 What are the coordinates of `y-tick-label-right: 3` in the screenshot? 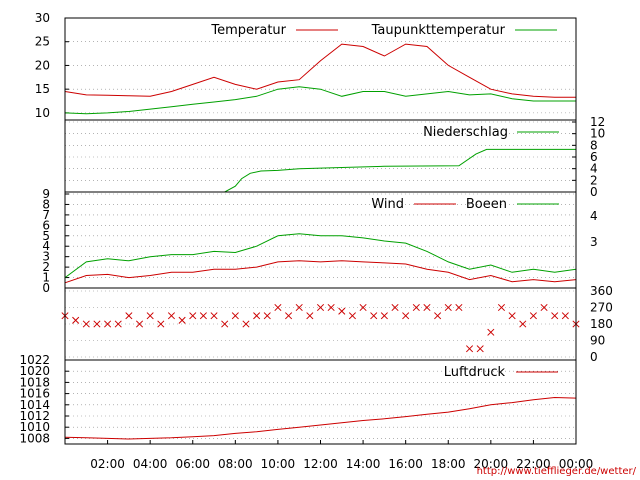 It's located at (594, 242).